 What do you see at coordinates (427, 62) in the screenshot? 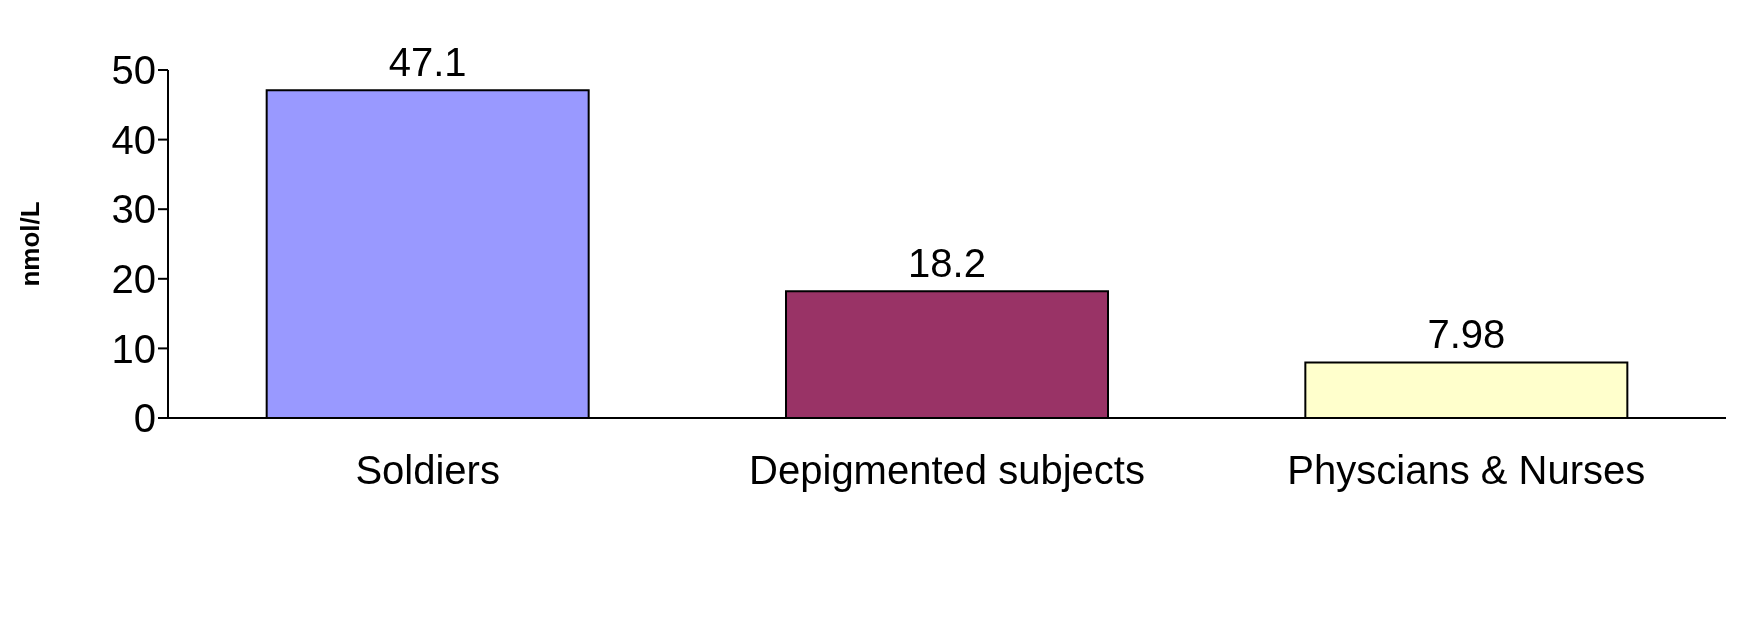
I see `data-label: 47.1` at bounding box center [427, 62].